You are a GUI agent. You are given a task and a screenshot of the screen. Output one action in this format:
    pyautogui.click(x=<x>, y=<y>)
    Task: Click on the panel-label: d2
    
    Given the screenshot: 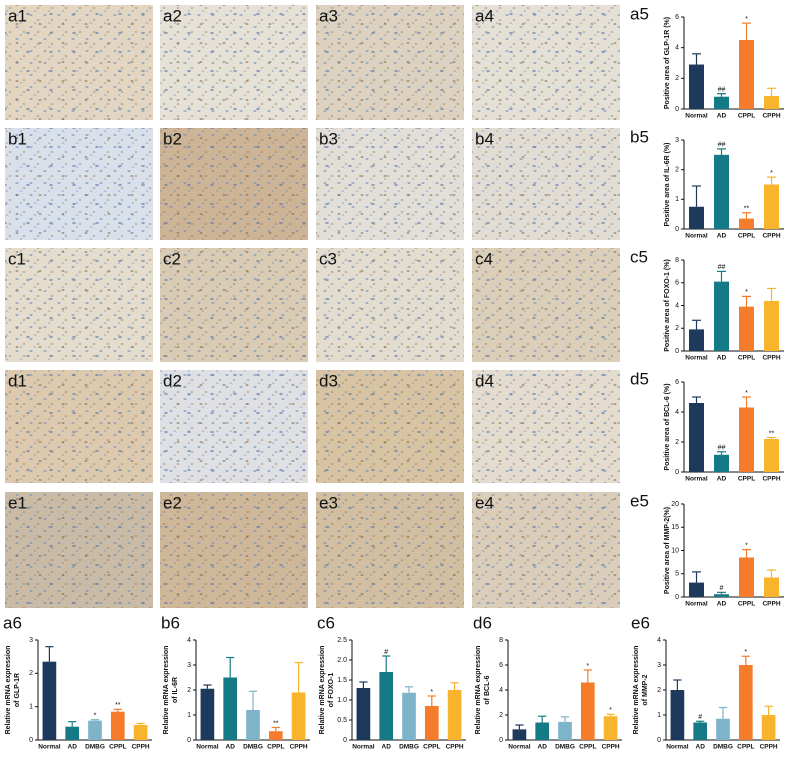 What is the action you would take?
    pyautogui.click(x=172, y=380)
    